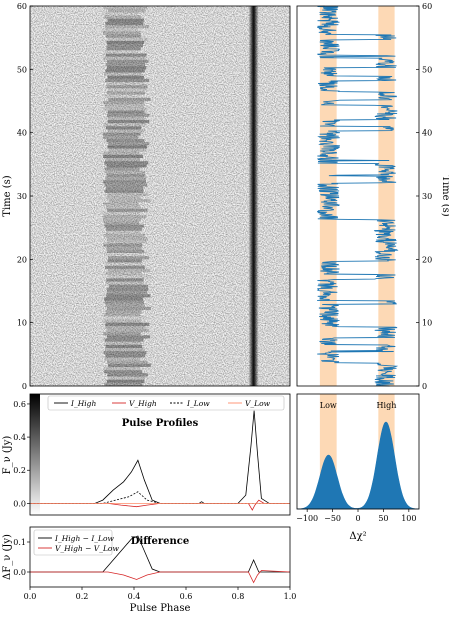  What do you see at coordinates (84, 538) in the screenshot?
I see `legend-entry: I_High − I_Low` at bounding box center [84, 538].